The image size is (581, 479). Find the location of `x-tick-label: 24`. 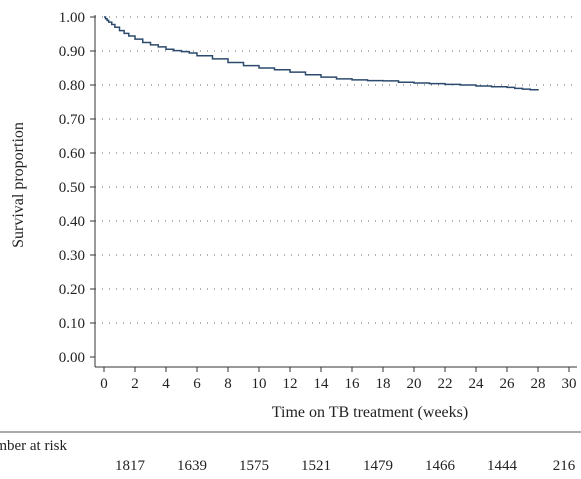

x-tick-label: 24 is located at coordinates (477, 384).